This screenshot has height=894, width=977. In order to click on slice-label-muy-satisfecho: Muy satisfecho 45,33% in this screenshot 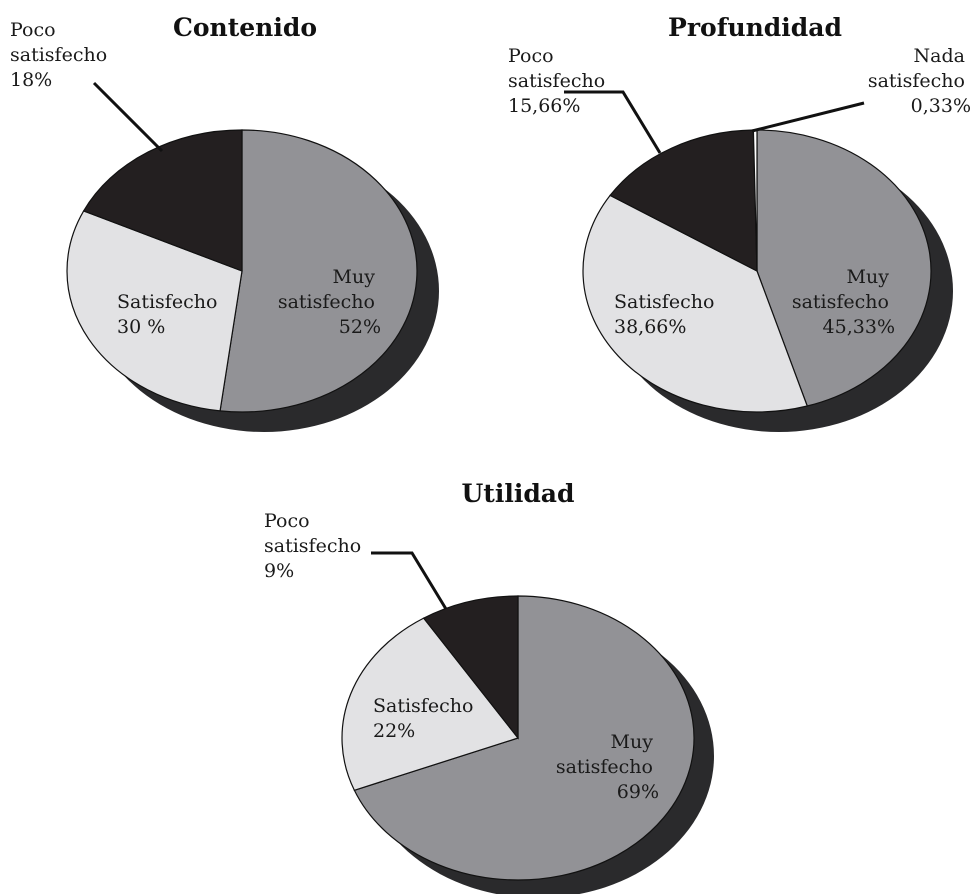, I will do `click(843, 302)`.